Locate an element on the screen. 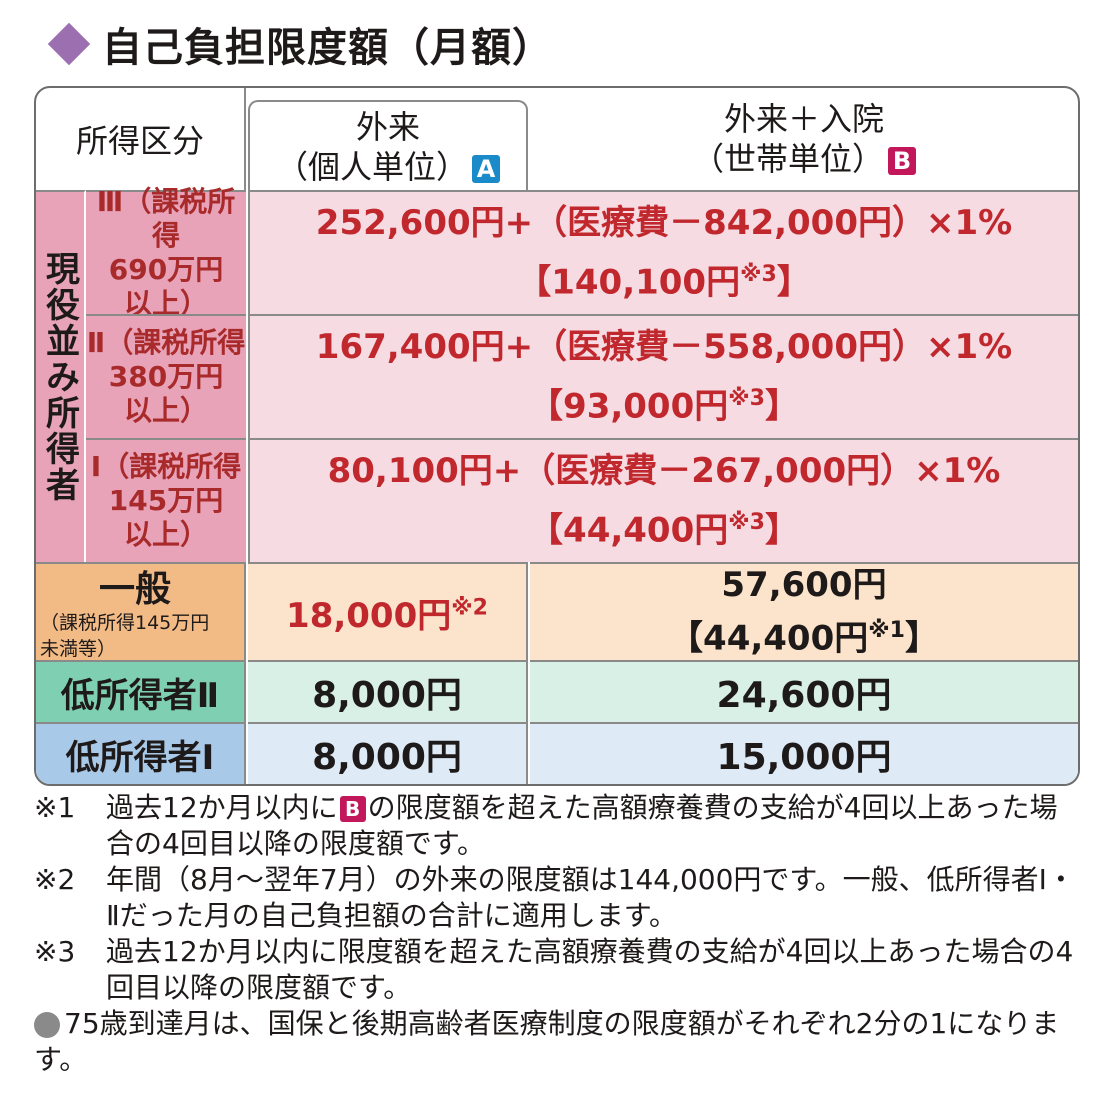 The image size is (1120, 1106). footnote-1-post: の限度額を超えた高額療養費の支給が4回以上あった場合の4回目以降の限度額です。 is located at coordinates (582, 825).